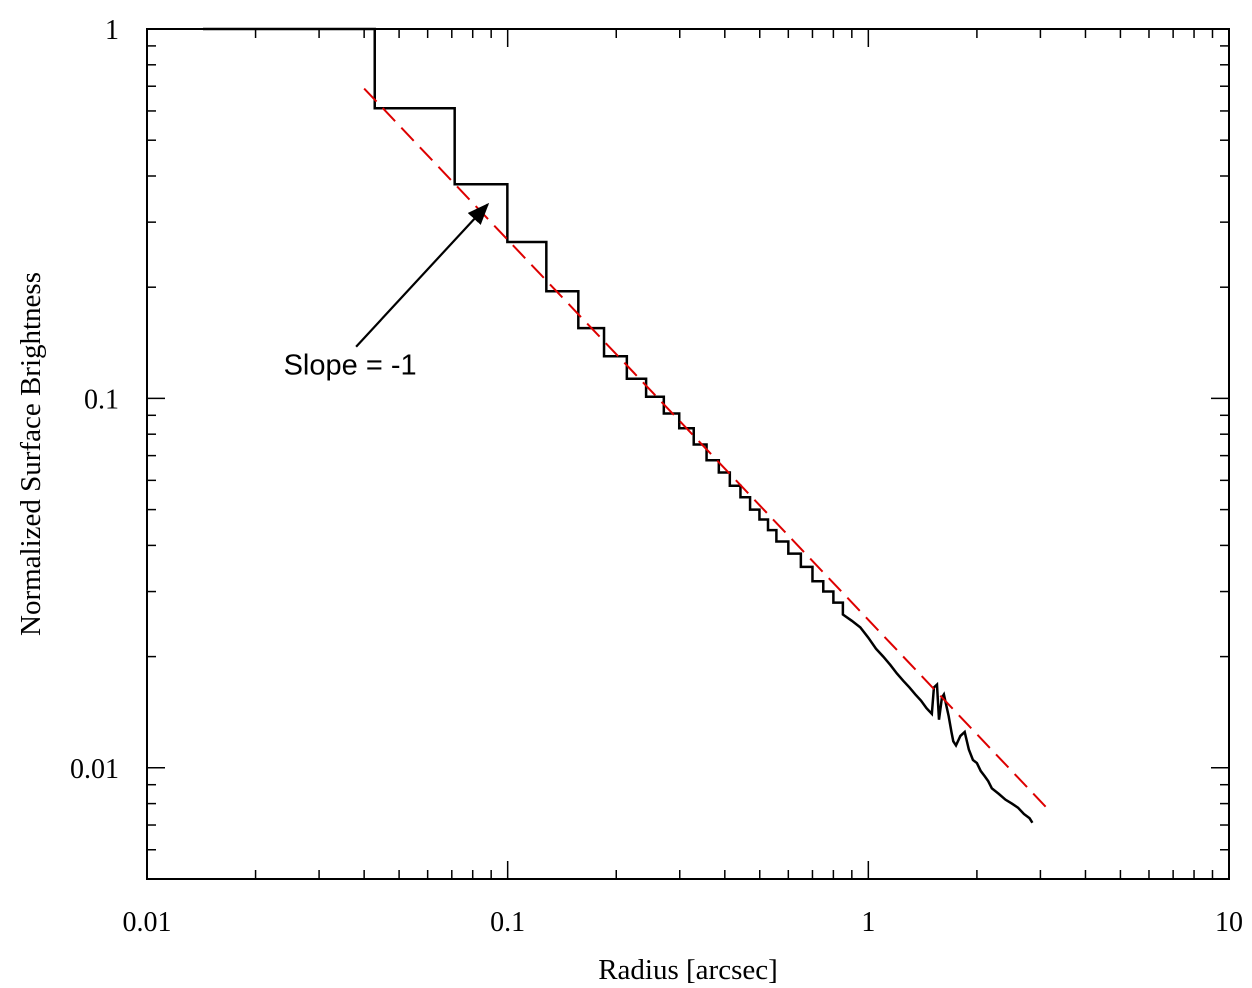 The width and height of the screenshot is (1252, 988). Describe the element at coordinates (1229, 922) in the screenshot. I see `x-tick-label: 10` at that location.